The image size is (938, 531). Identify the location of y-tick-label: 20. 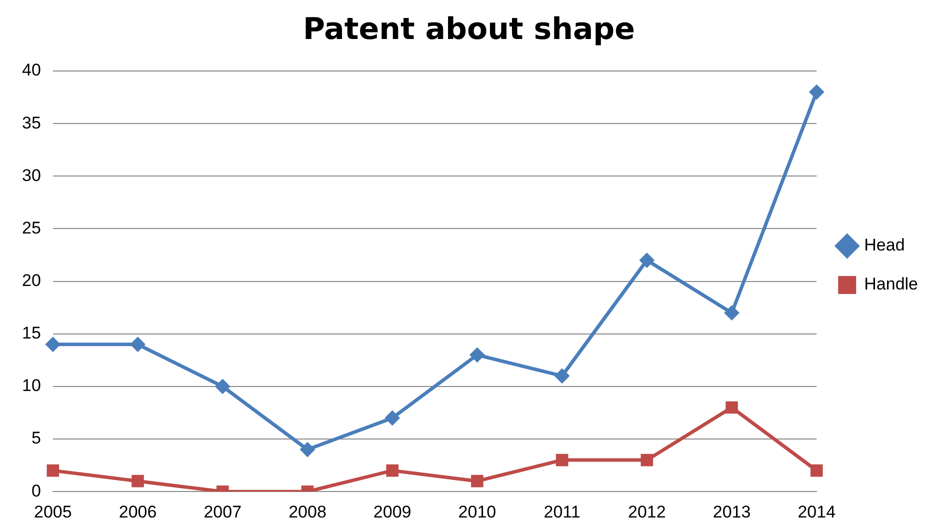
(31, 280).